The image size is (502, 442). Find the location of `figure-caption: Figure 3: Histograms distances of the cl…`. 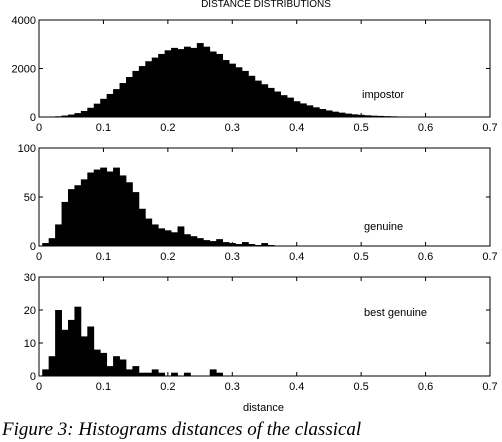

figure-caption: Figure 3: Histograms distances of the cl… is located at coordinates (182, 429).